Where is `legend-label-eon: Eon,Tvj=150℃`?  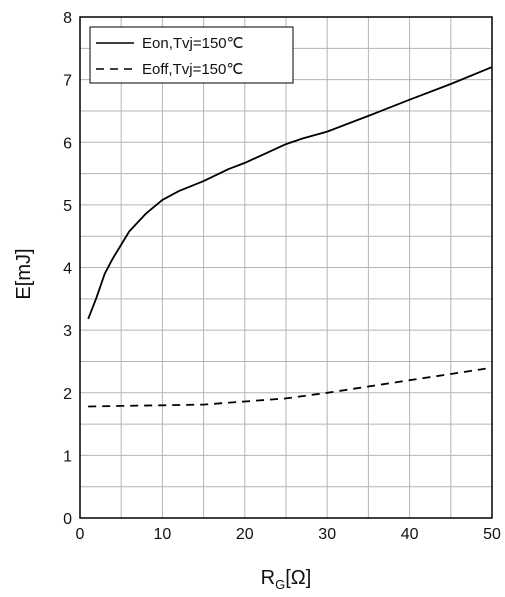 legend-label-eon: Eon,Tvj=150℃ is located at coordinates (192, 43).